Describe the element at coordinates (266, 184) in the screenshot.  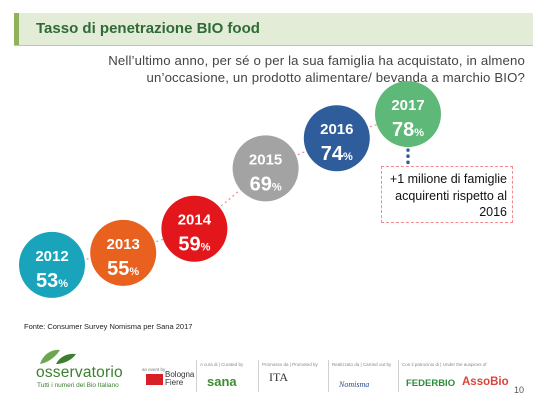
I see `bubble-value-label: 69%` at that location.